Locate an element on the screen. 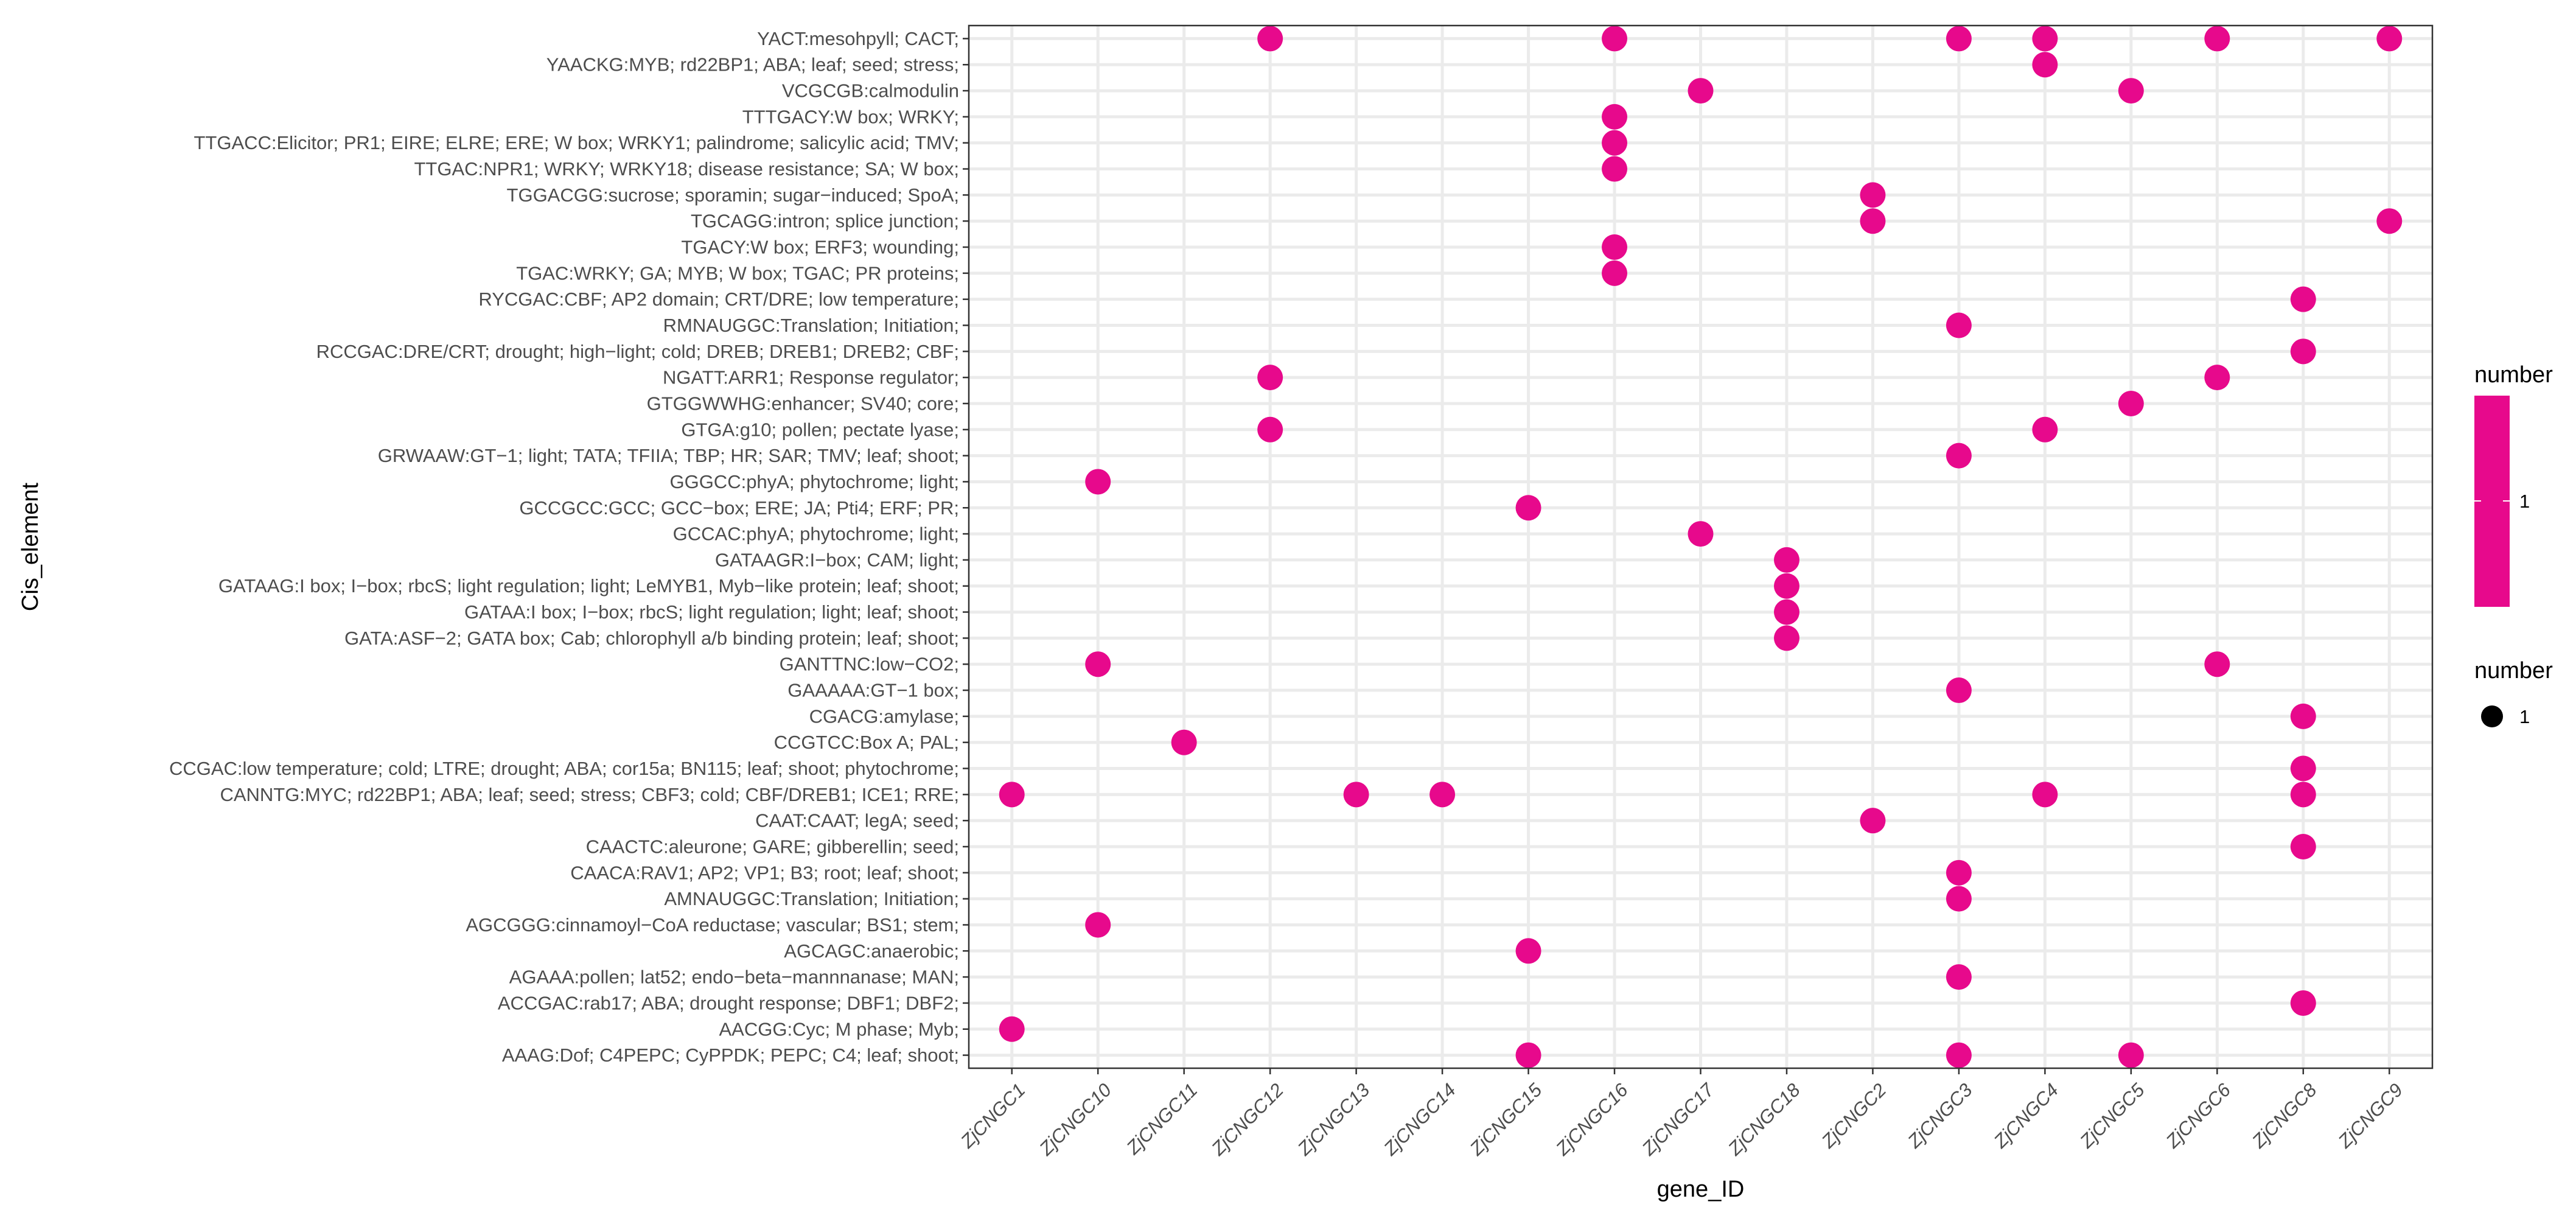 The image size is (2576, 1221). y-tick-label: GGGCC:phyA; phytochrome; light; is located at coordinates (814, 481).